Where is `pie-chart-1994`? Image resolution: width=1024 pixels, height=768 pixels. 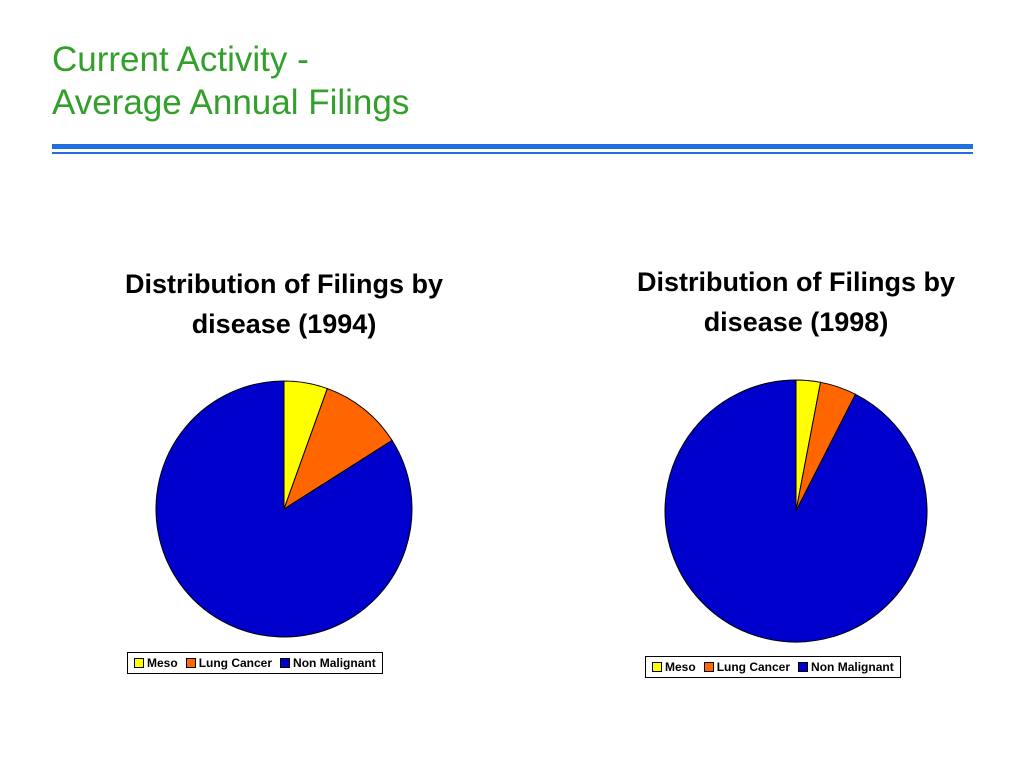
pie-chart-1994 is located at coordinates (284, 509).